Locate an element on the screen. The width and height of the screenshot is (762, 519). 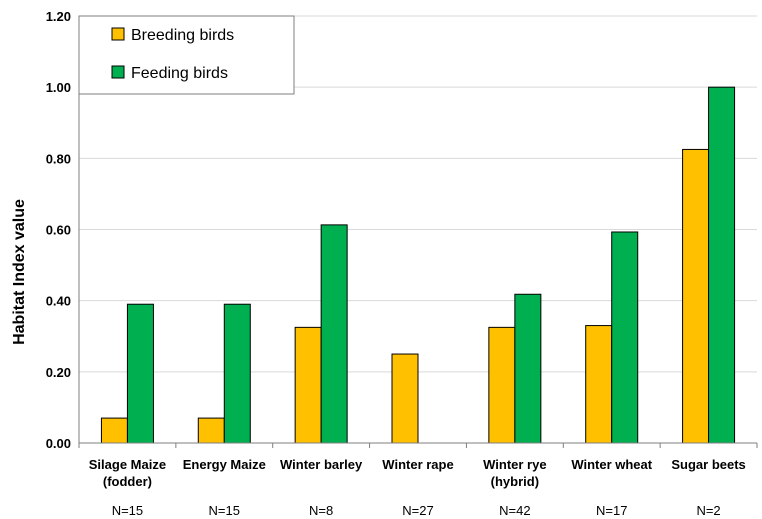
sample-size-label: N=27 is located at coordinates (417, 510).